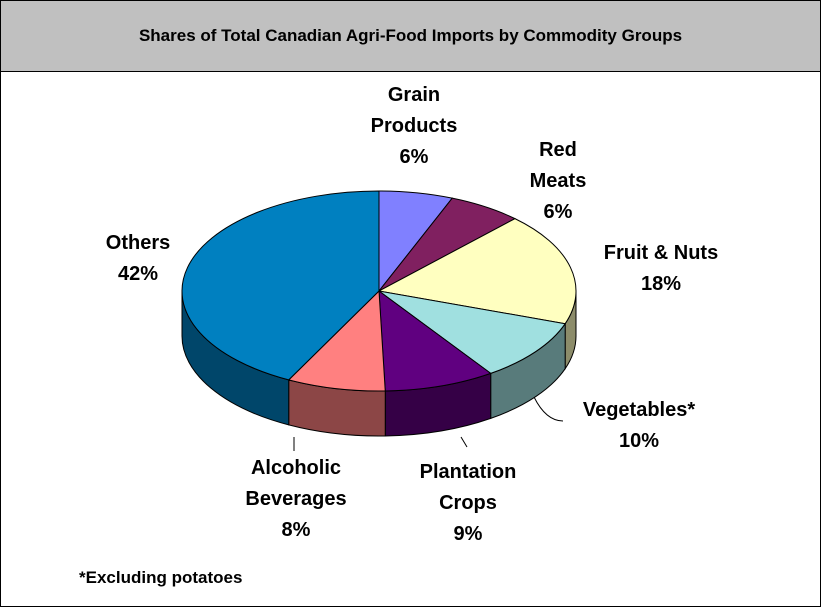 Image resolution: width=821 pixels, height=607 pixels. I want to click on slice-label: Alcoholic Beverages 8%, so click(296, 499).